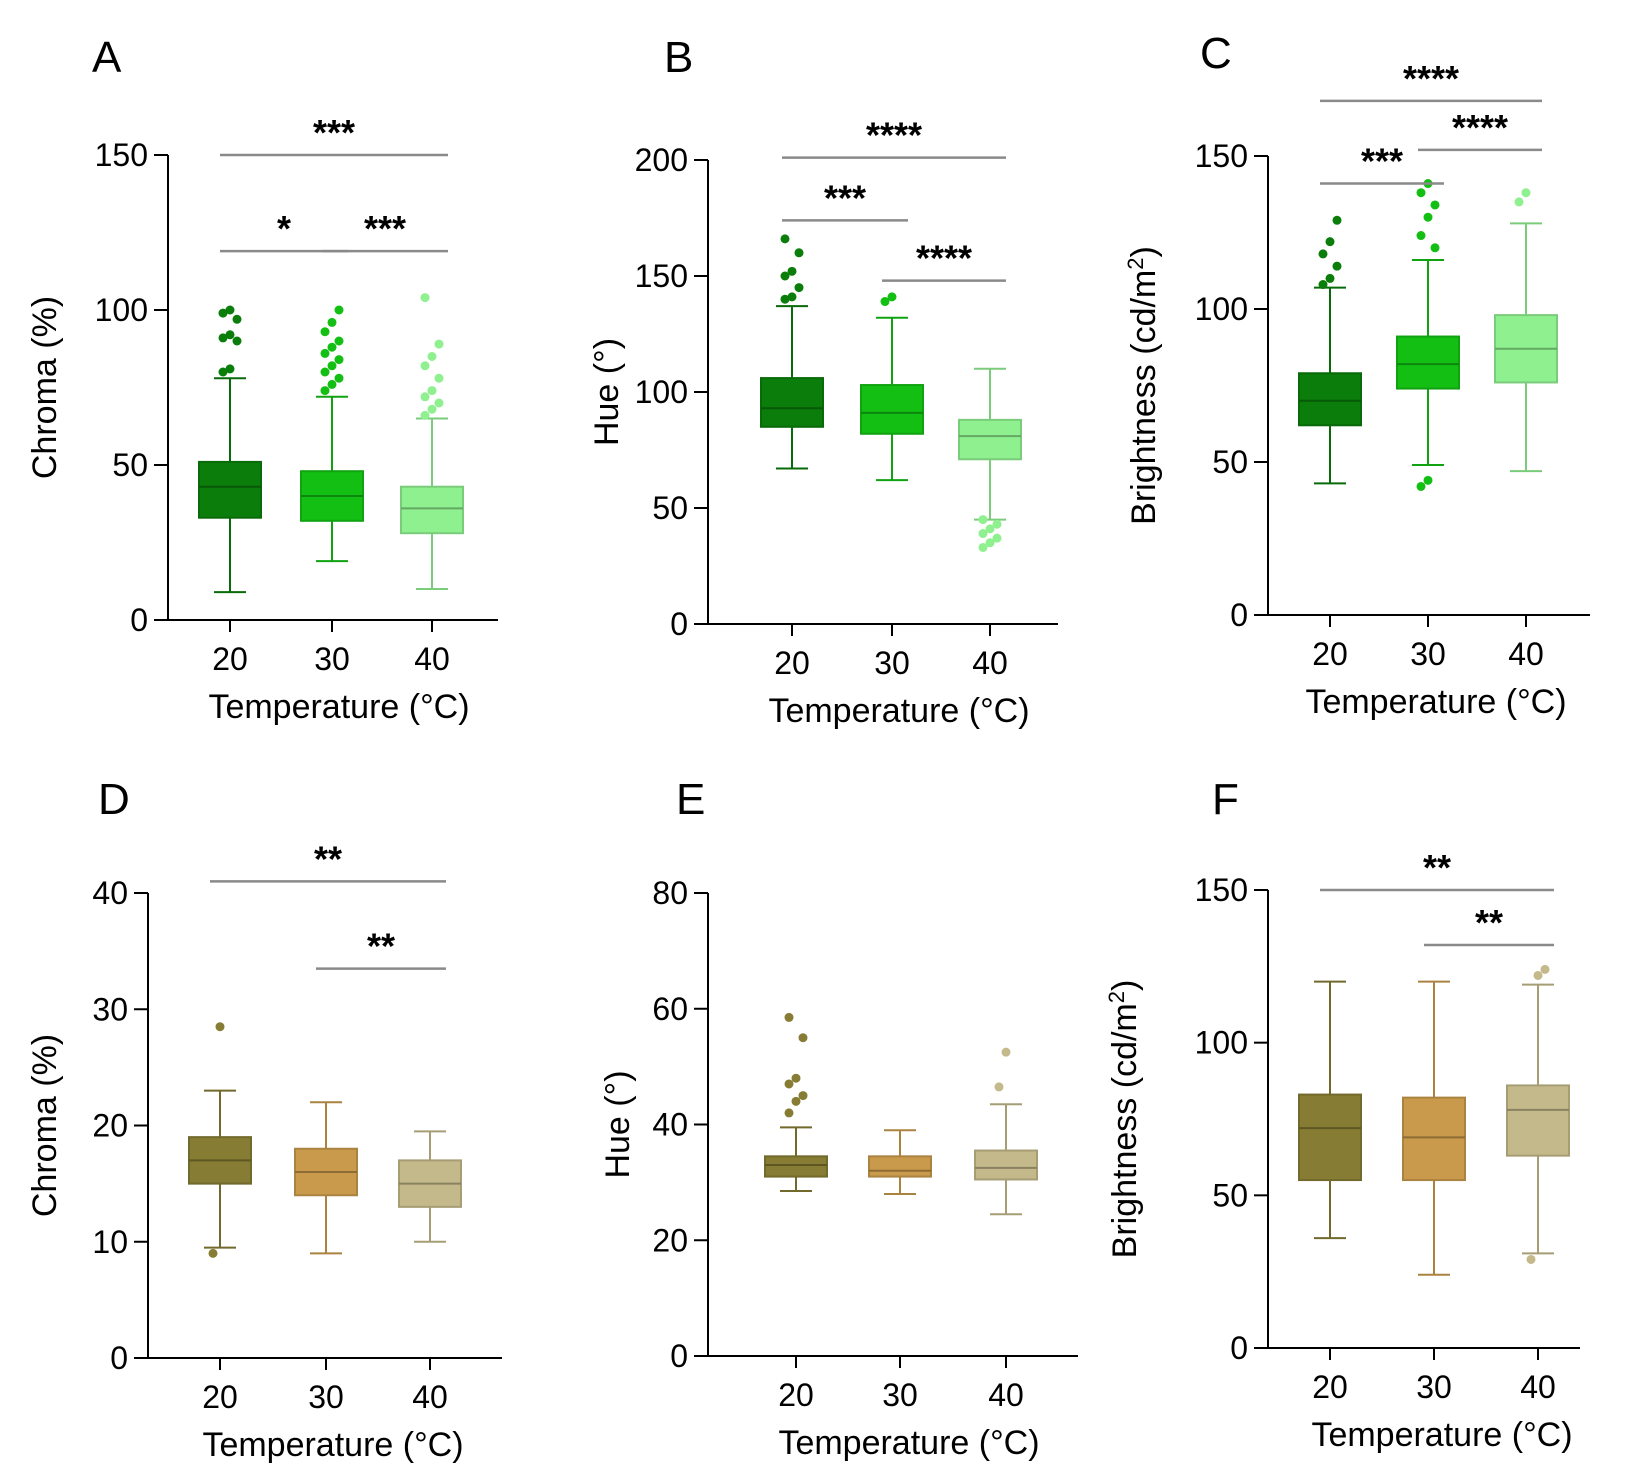 The image size is (1630, 1484). What do you see at coordinates (678, 57) in the screenshot?
I see `panel-letter: B` at bounding box center [678, 57].